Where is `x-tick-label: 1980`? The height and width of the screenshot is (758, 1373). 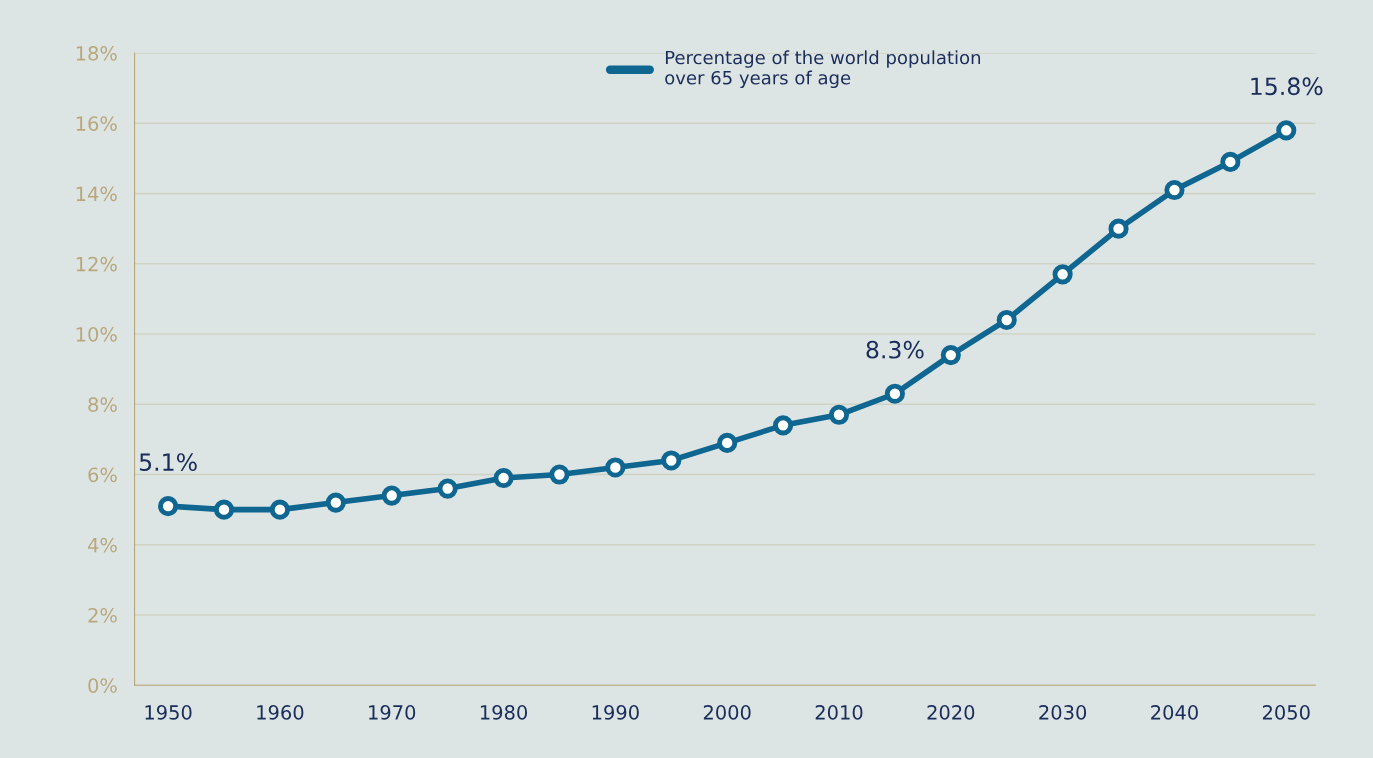
x-tick-label: 1980 is located at coordinates (503, 712).